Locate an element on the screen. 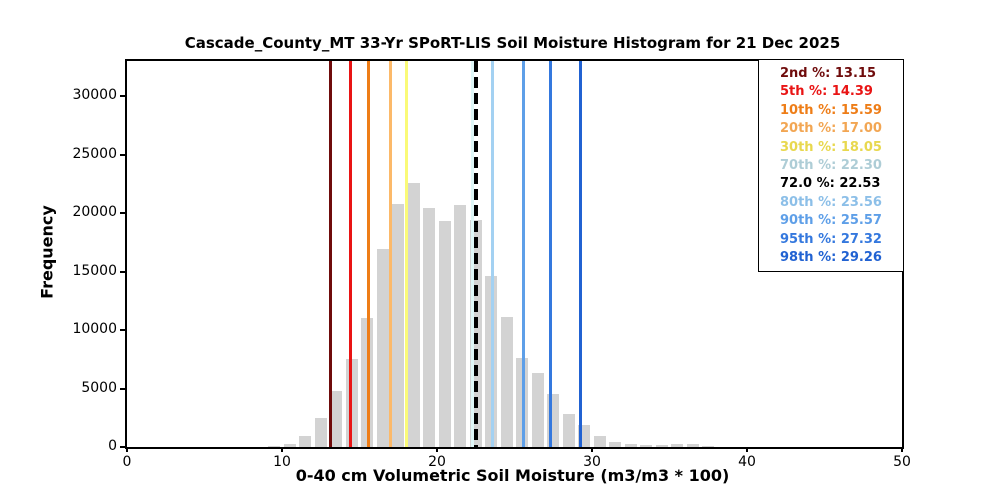 This screenshot has height=500, width=1000. x-tick-label: 0 is located at coordinates (127, 462).